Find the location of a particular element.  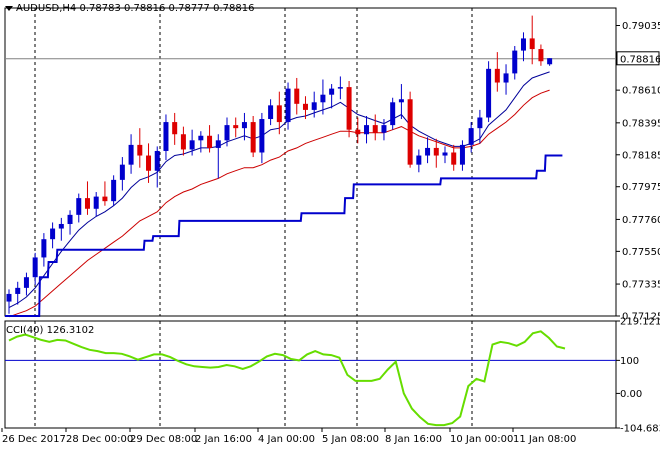

time-tick-label: 26 Dec 2017 is located at coordinates (34, 439).